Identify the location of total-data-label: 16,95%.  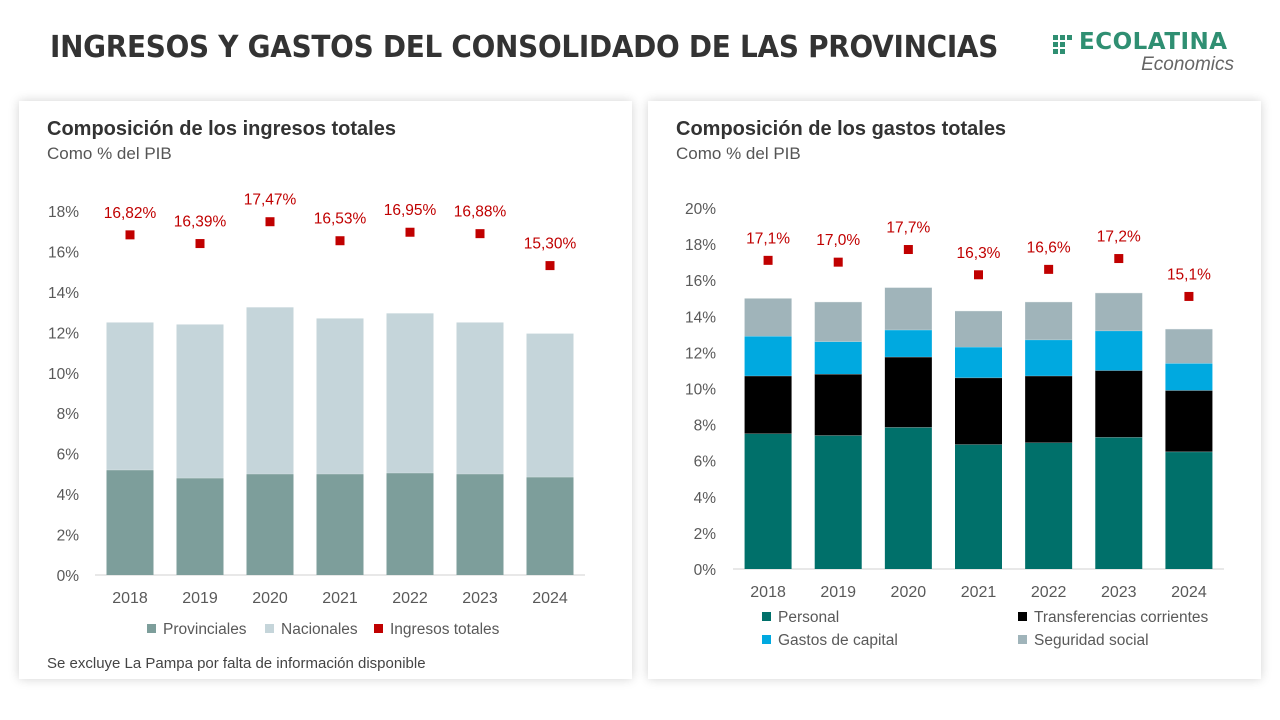
(410, 210).